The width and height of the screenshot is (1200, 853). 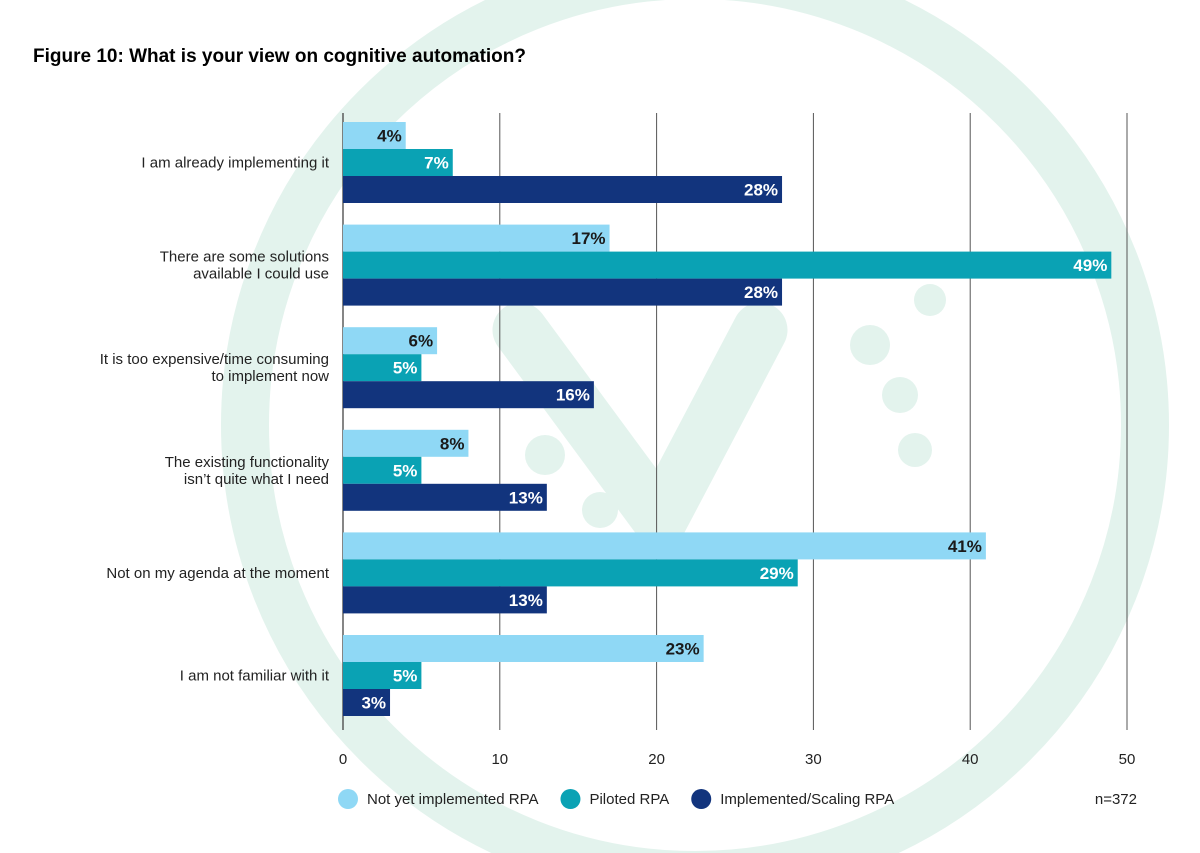 What do you see at coordinates (629, 799) in the screenshot?
I see `legend-label: Piloted RPA` at bounding box center [629, 799].